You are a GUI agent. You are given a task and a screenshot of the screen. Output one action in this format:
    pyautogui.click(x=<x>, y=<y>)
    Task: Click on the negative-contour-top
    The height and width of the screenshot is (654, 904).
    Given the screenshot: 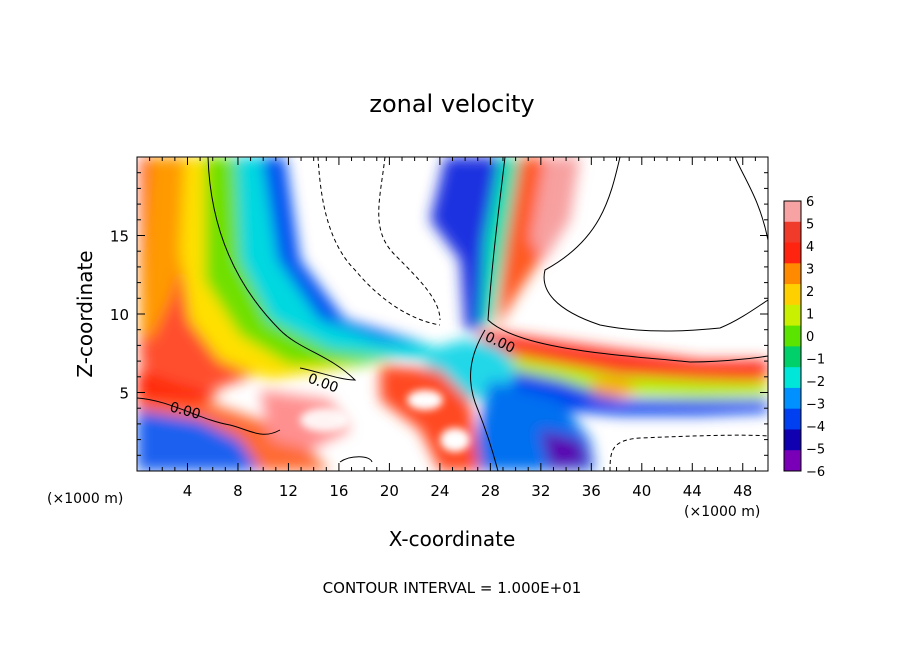 What is the action you would take?
    pyautogui.click(x=379, y=241)
    